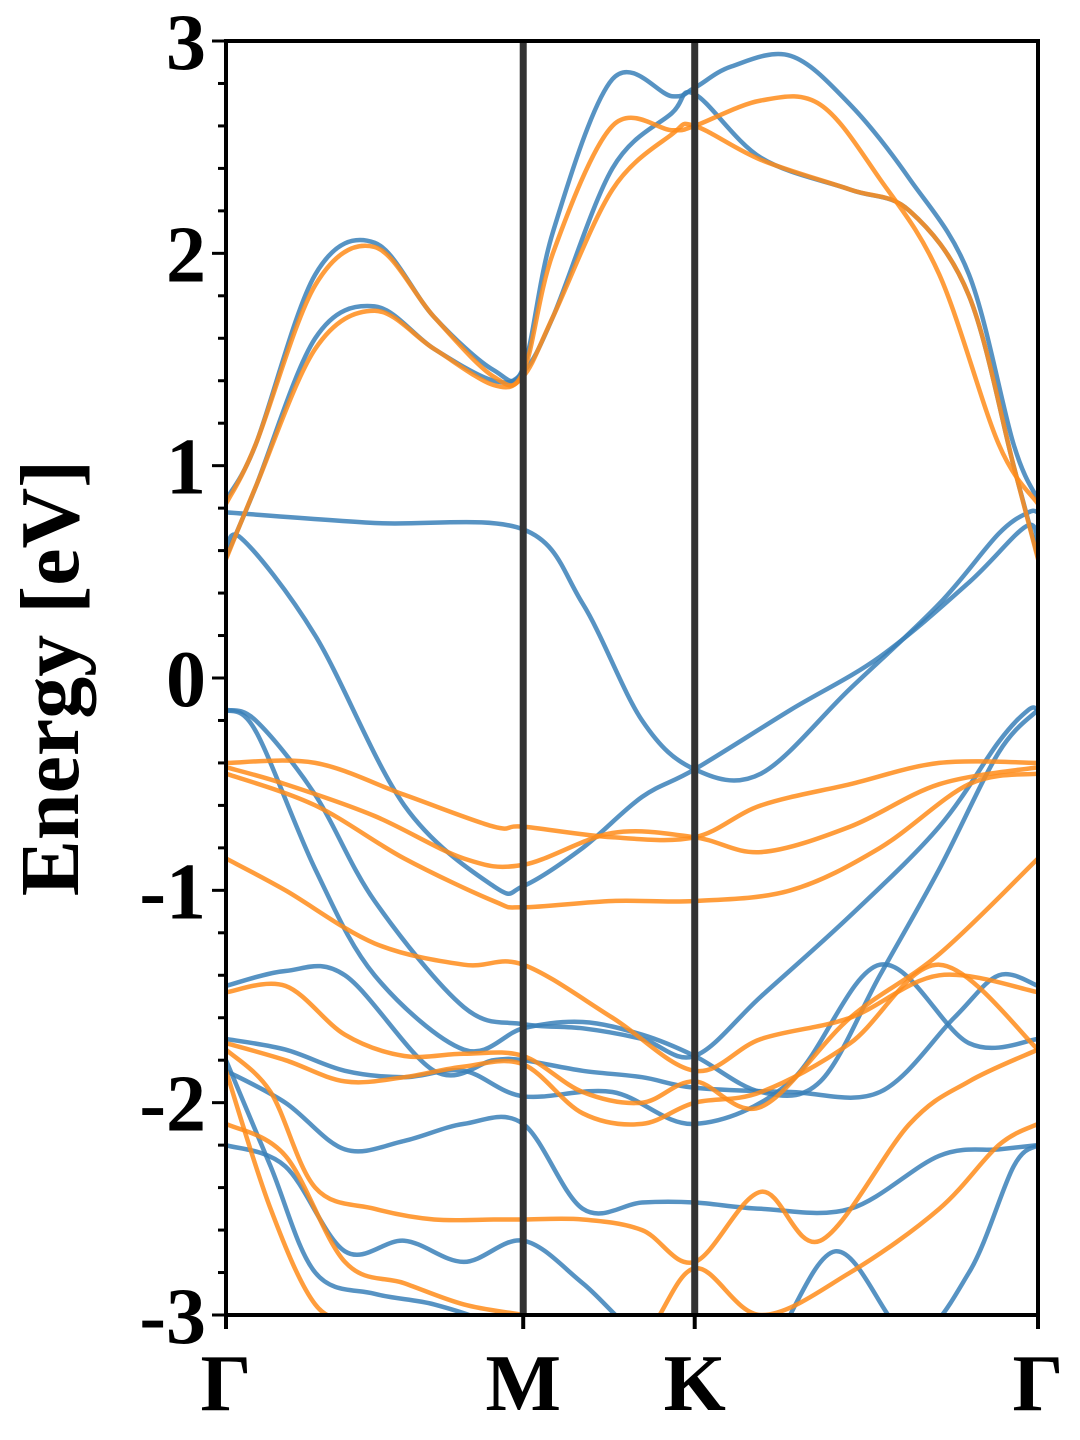 Image resolution: width=1080 pixels, height=1440 pixels. Describe the element at coordinates (50, 678) in the screenshot. I see `y-axis-label: Energy [eV]` at that location.